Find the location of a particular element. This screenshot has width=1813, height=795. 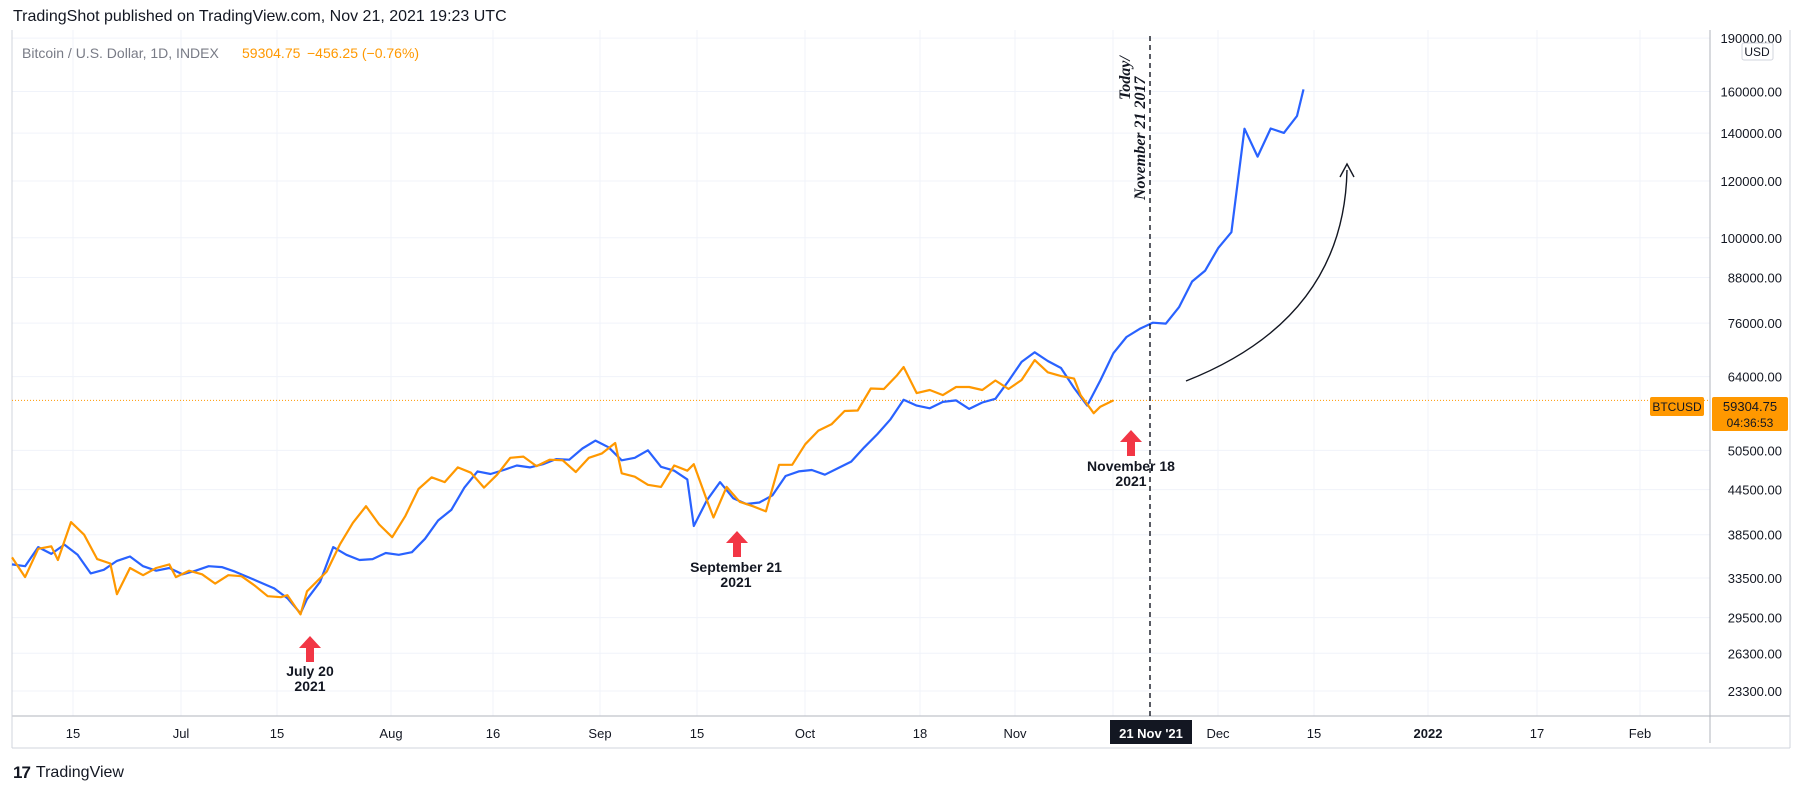

price-tick-label: 88000.00 is located at coordinates (1755, 278).